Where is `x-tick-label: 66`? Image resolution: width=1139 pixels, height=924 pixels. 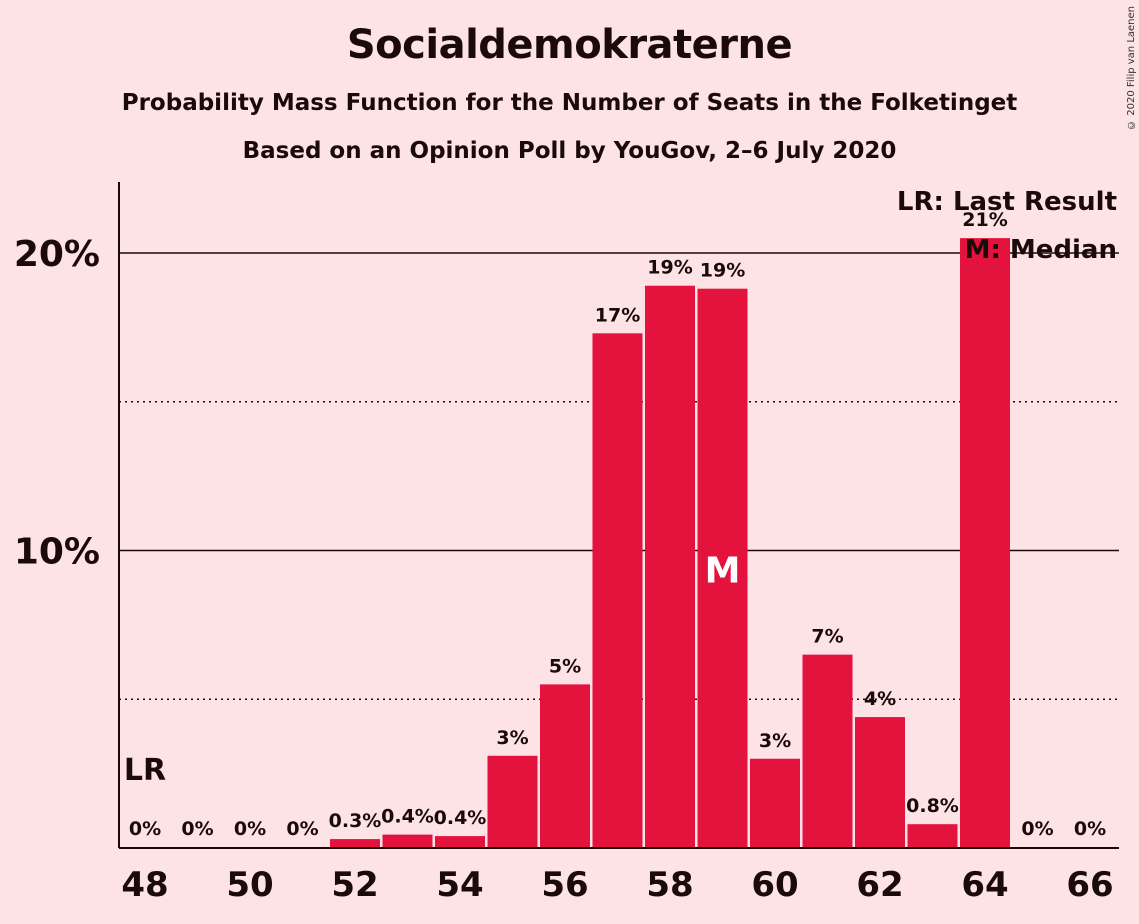
x-tick-label: 66 is located at coordinates (1089, 885).